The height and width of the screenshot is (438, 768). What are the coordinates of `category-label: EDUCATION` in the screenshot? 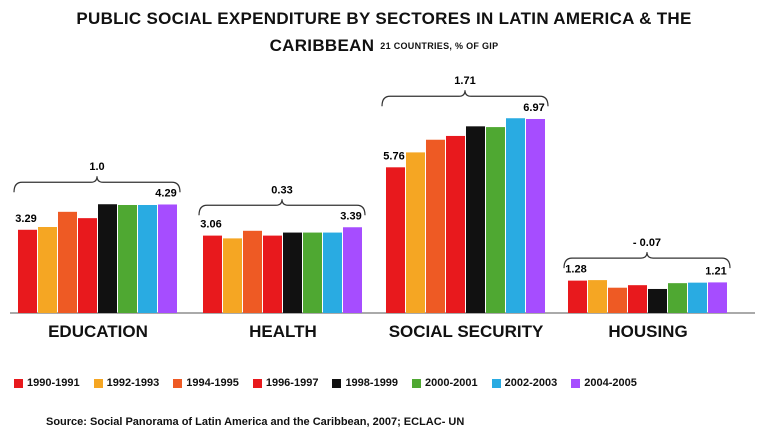 It's located at (98, 331).